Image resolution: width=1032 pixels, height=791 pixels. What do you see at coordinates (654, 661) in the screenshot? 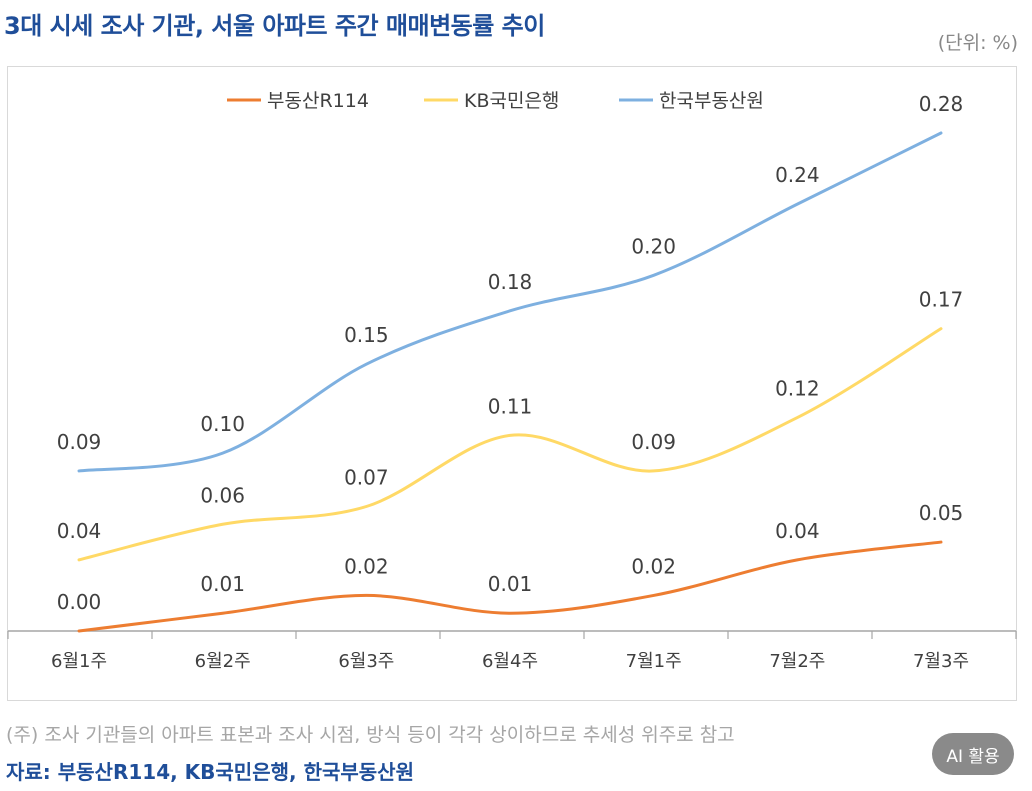
I see `x-tick-label: 7월1주` at bounding box center [654, 661].